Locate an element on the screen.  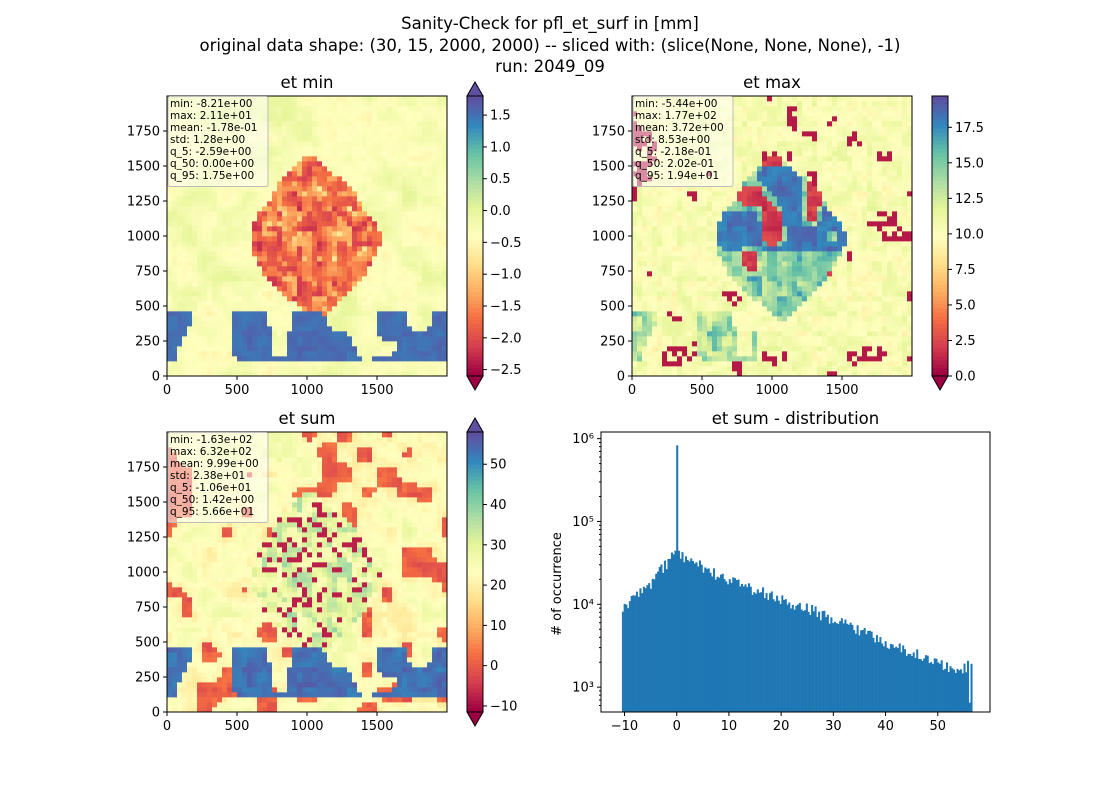
colorbar-segment is located at coordinates (475, 234).